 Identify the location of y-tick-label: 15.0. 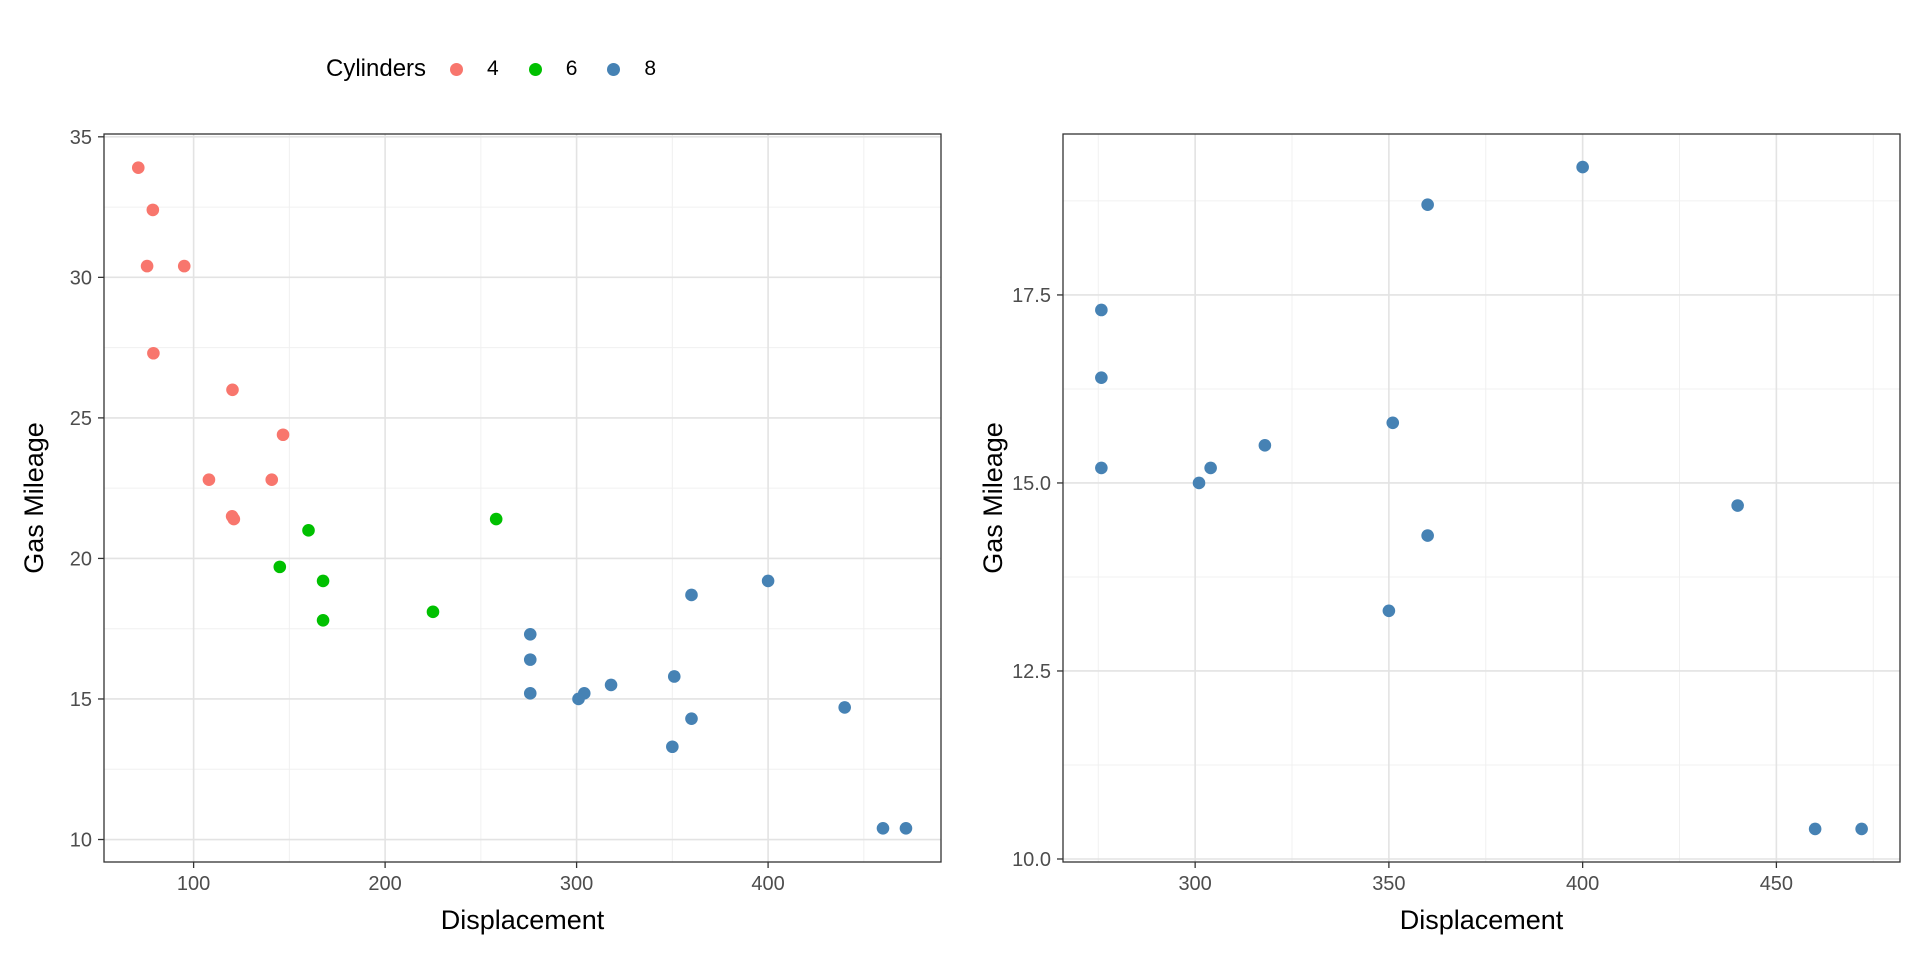
(1031, 484).